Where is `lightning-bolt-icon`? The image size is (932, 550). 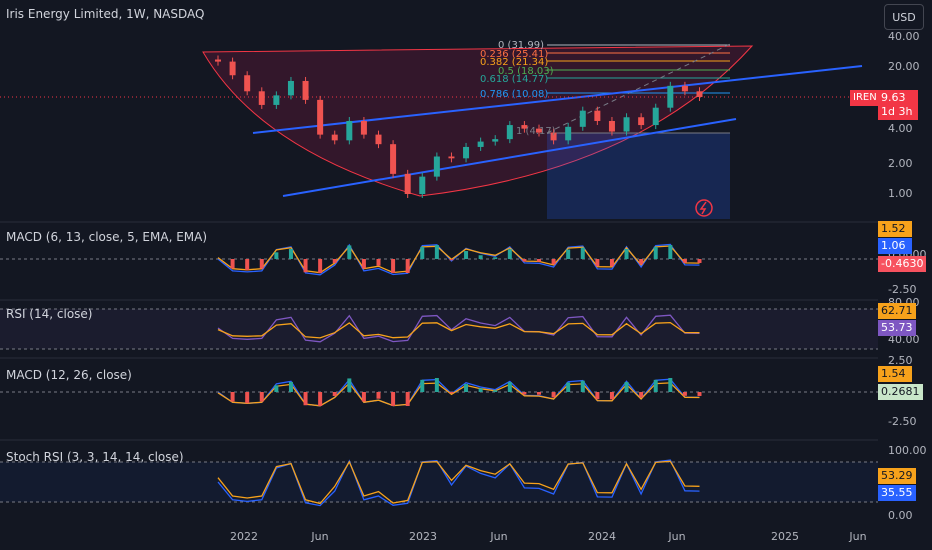 lightning-bolt-icon is located at coordinates (703, 208).